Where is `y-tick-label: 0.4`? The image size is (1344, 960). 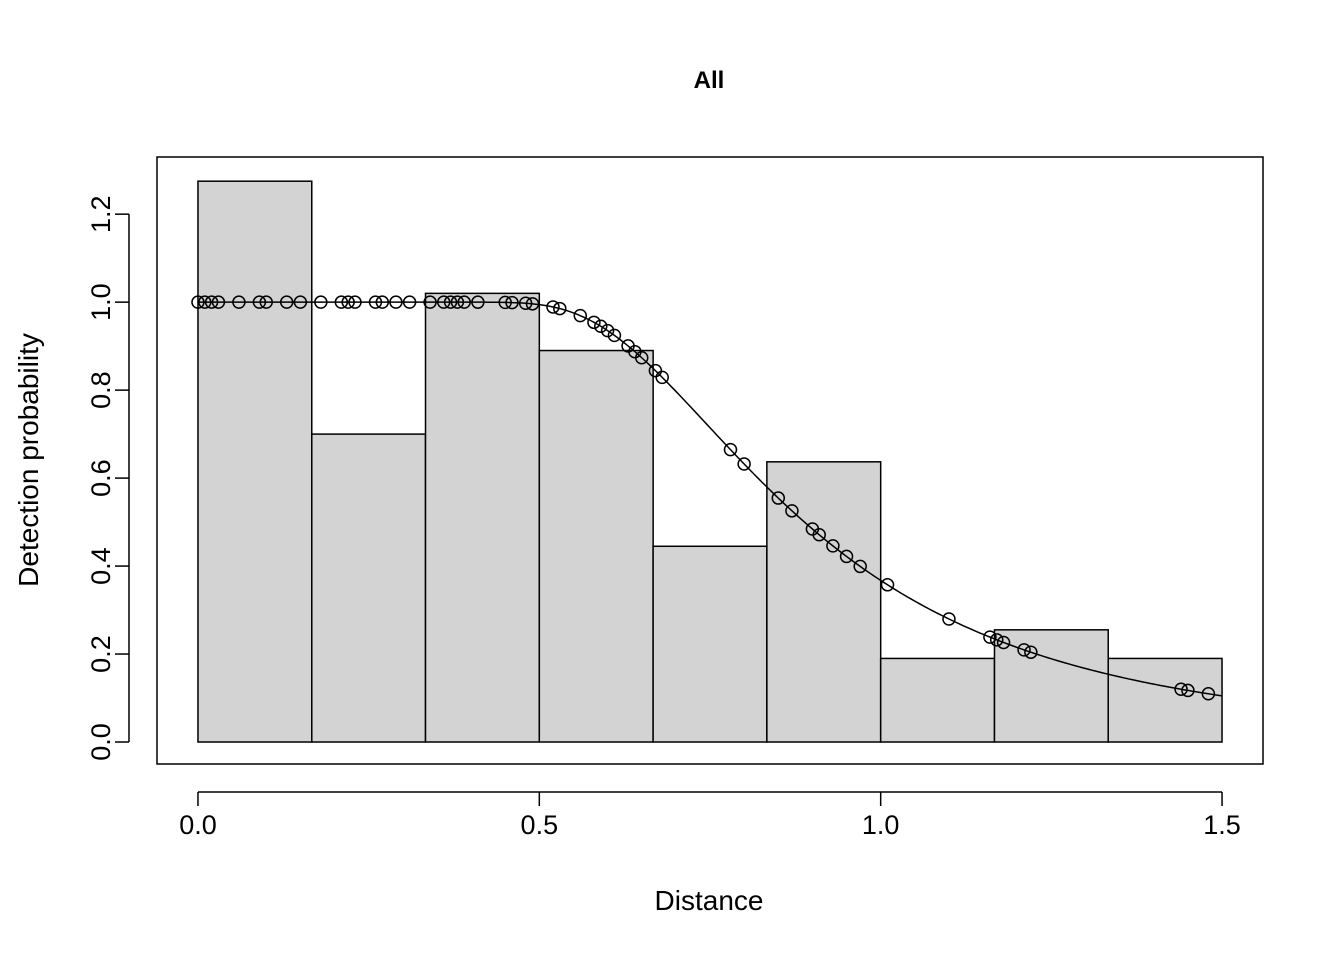
y-tick-label: 0.4 is located at coordinates (101, 566).